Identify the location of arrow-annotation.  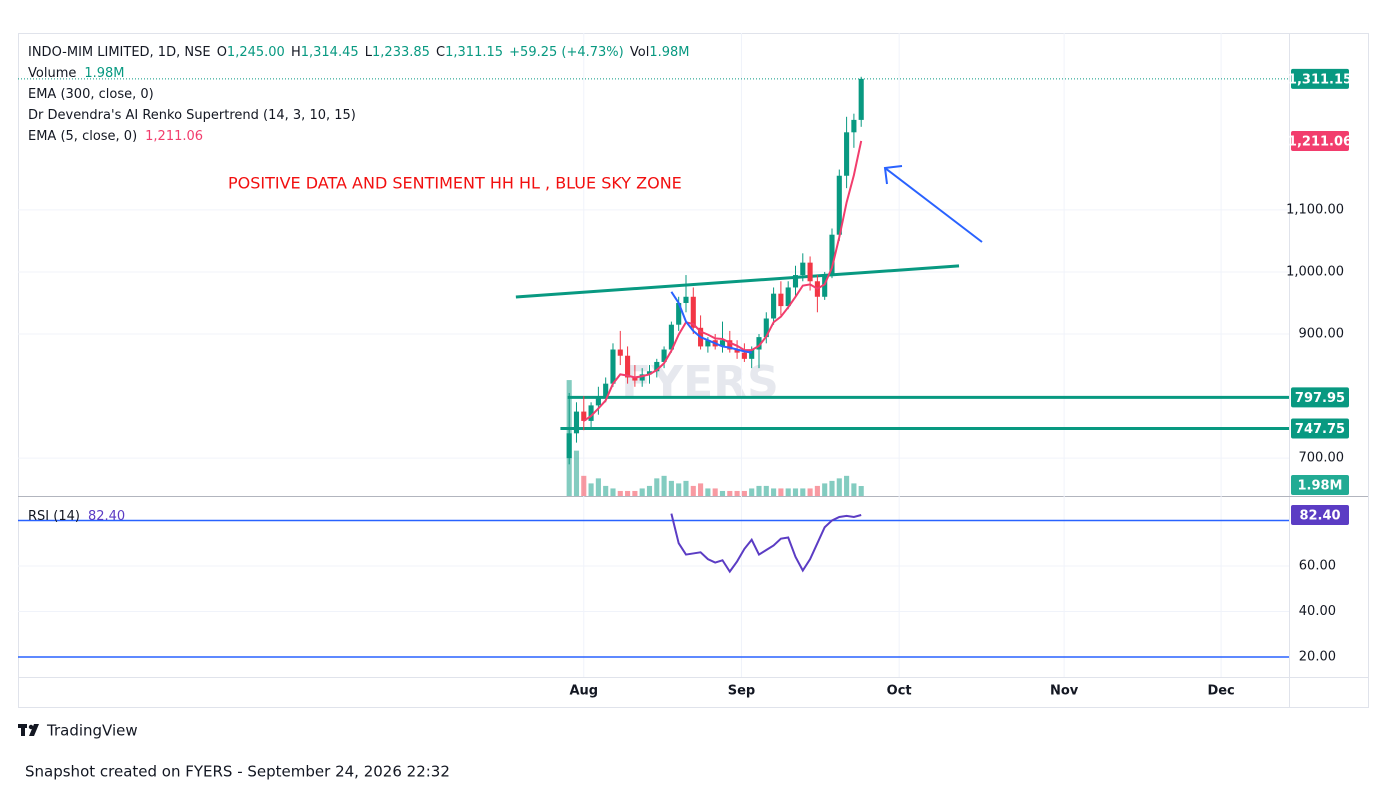
(933, 204).